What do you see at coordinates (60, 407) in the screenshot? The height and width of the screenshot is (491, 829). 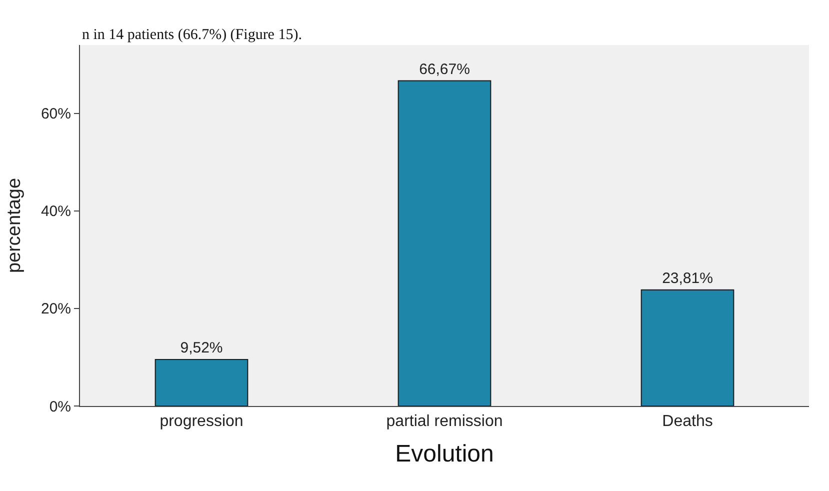 I see `y-tick-label: 0%` at bounding box center [60, 407].